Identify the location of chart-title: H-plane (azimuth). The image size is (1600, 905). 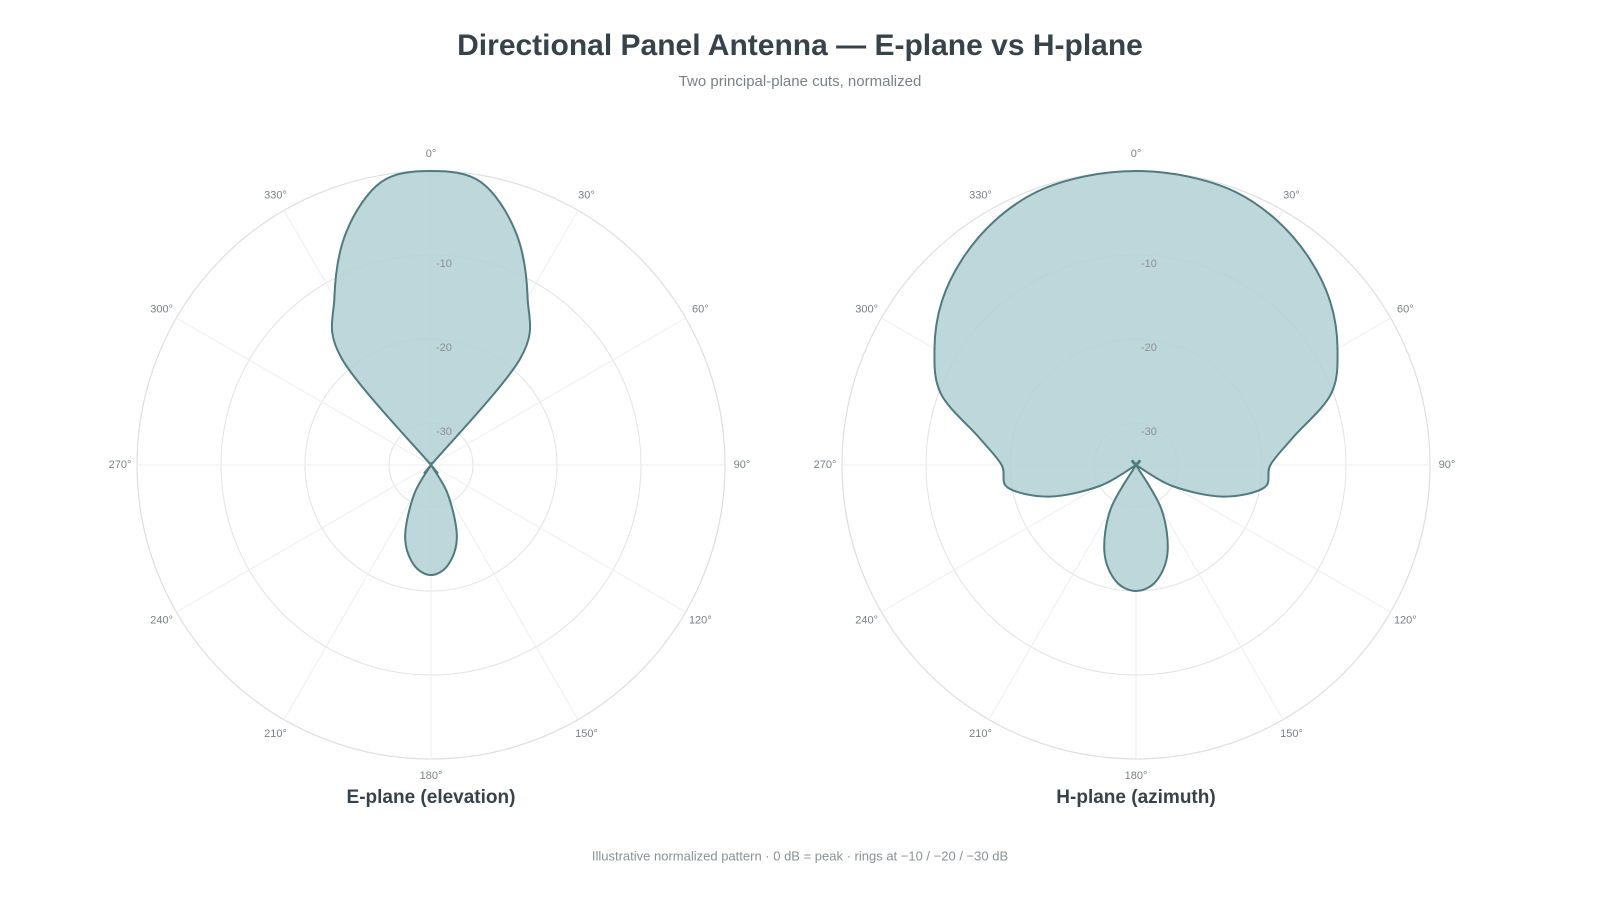
(1135, 797).